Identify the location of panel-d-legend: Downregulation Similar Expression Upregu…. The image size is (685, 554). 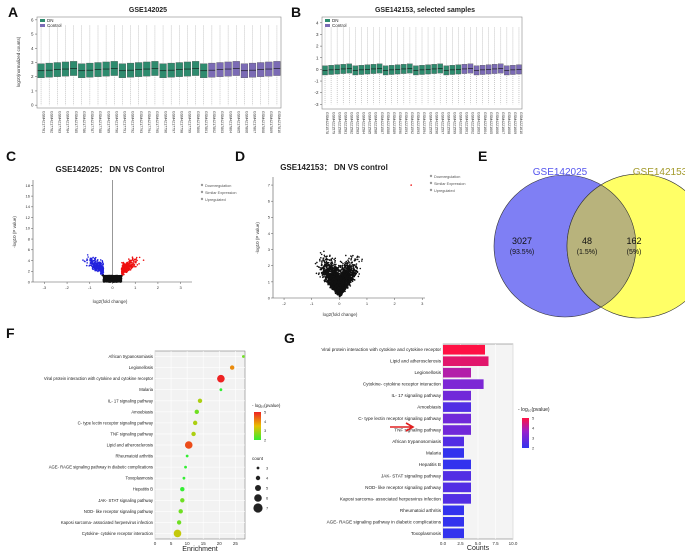
(447, 183).